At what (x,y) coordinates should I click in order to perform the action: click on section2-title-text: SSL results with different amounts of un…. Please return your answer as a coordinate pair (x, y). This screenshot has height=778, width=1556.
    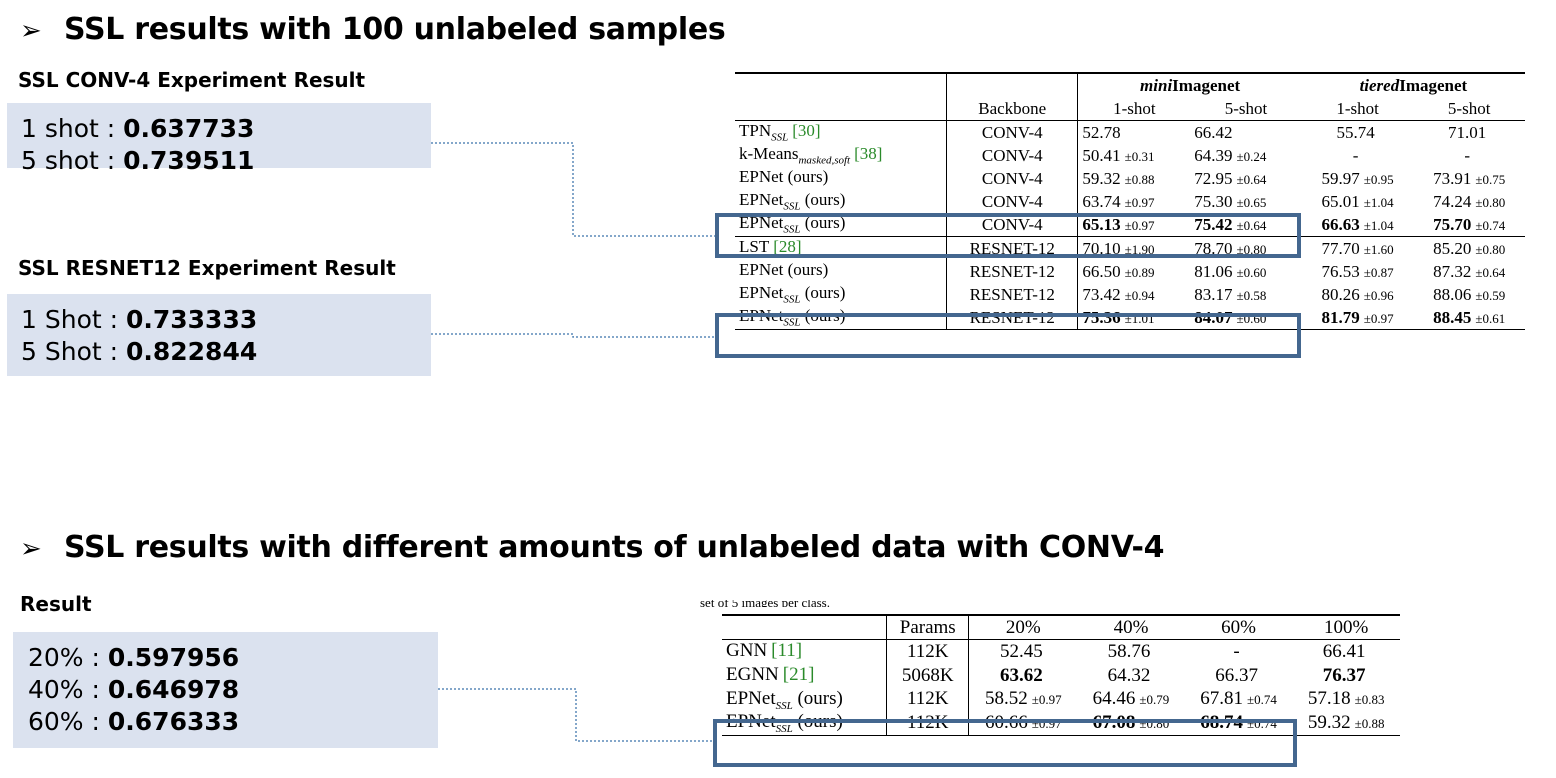
    Looking at the image, I should click on (614, 547).